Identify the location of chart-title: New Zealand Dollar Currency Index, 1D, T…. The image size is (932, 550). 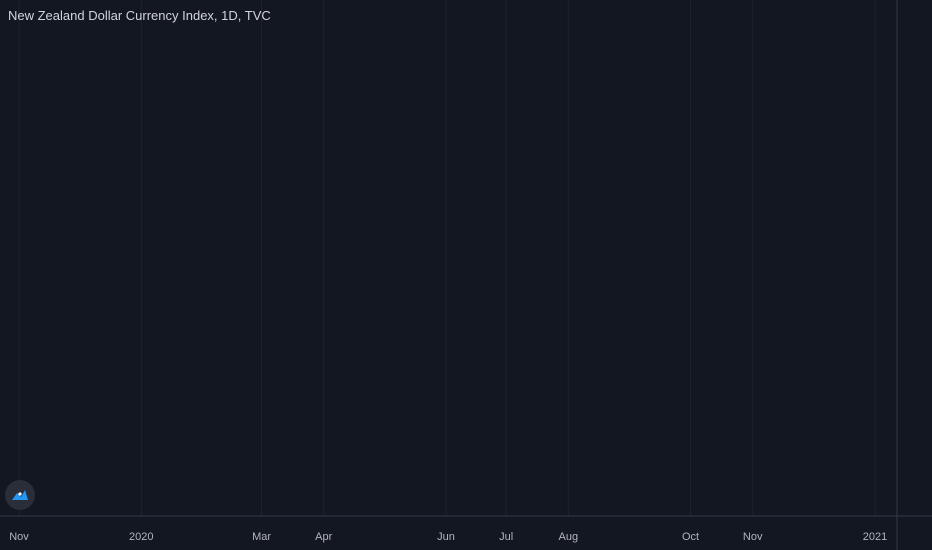
(139, 15).